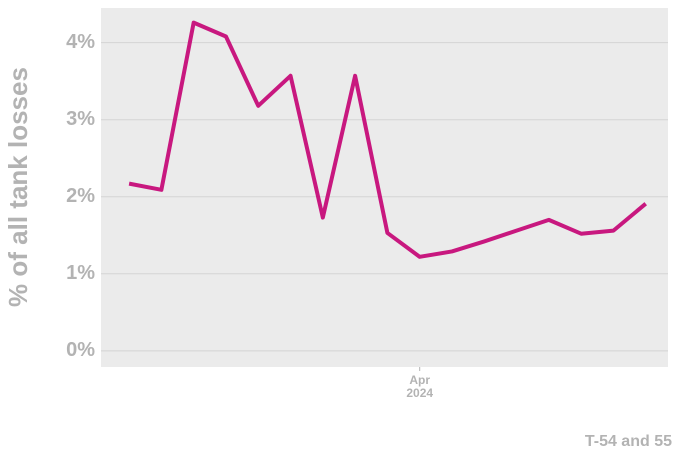 This screenshot has width=680, height=462. I want to click on y-tick-label: 1%, so click(80, 273).